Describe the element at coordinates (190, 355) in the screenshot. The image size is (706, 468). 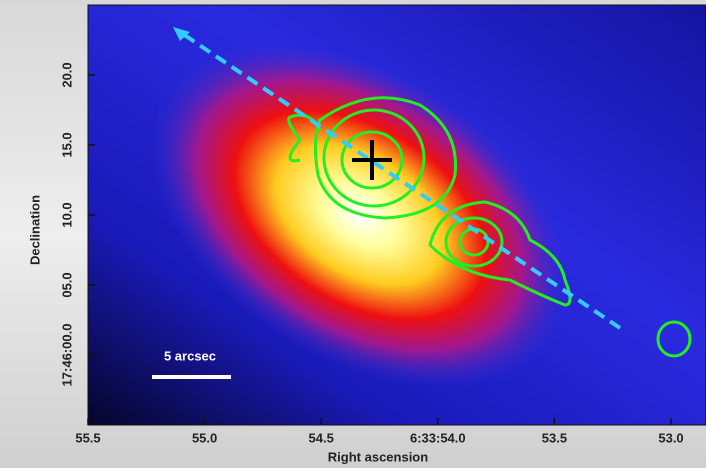
I see `scale-label: 5 arcsec` at that location.